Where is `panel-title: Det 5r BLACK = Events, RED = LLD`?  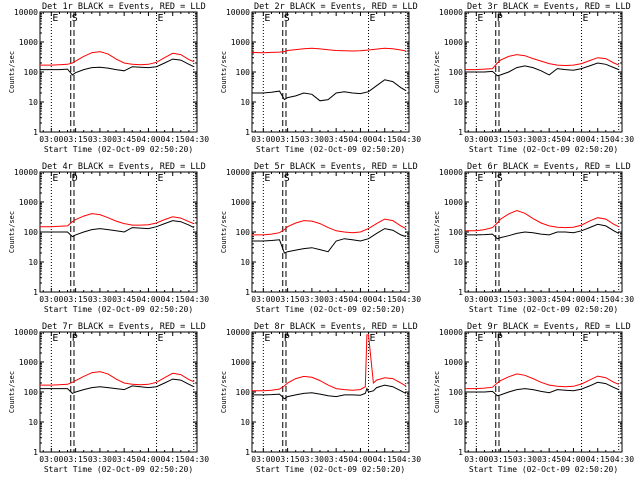 panel-title: Det 5r BLACK = Events, RED = LLD is located at coordinates (336, 167).